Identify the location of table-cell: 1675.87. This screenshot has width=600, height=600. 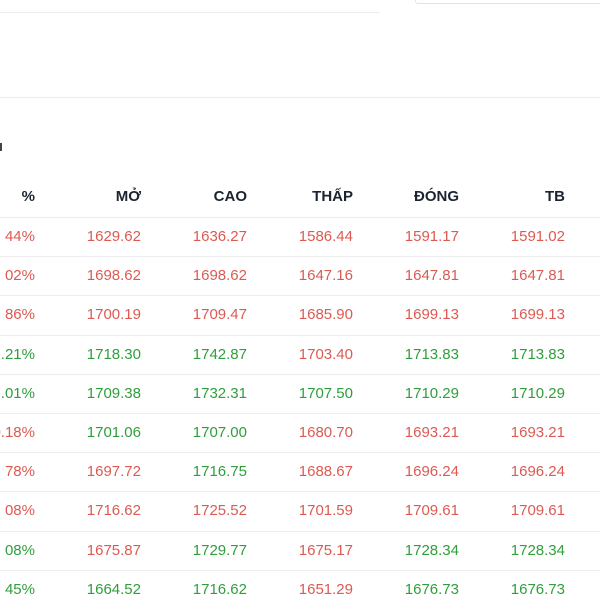
(113, 550).